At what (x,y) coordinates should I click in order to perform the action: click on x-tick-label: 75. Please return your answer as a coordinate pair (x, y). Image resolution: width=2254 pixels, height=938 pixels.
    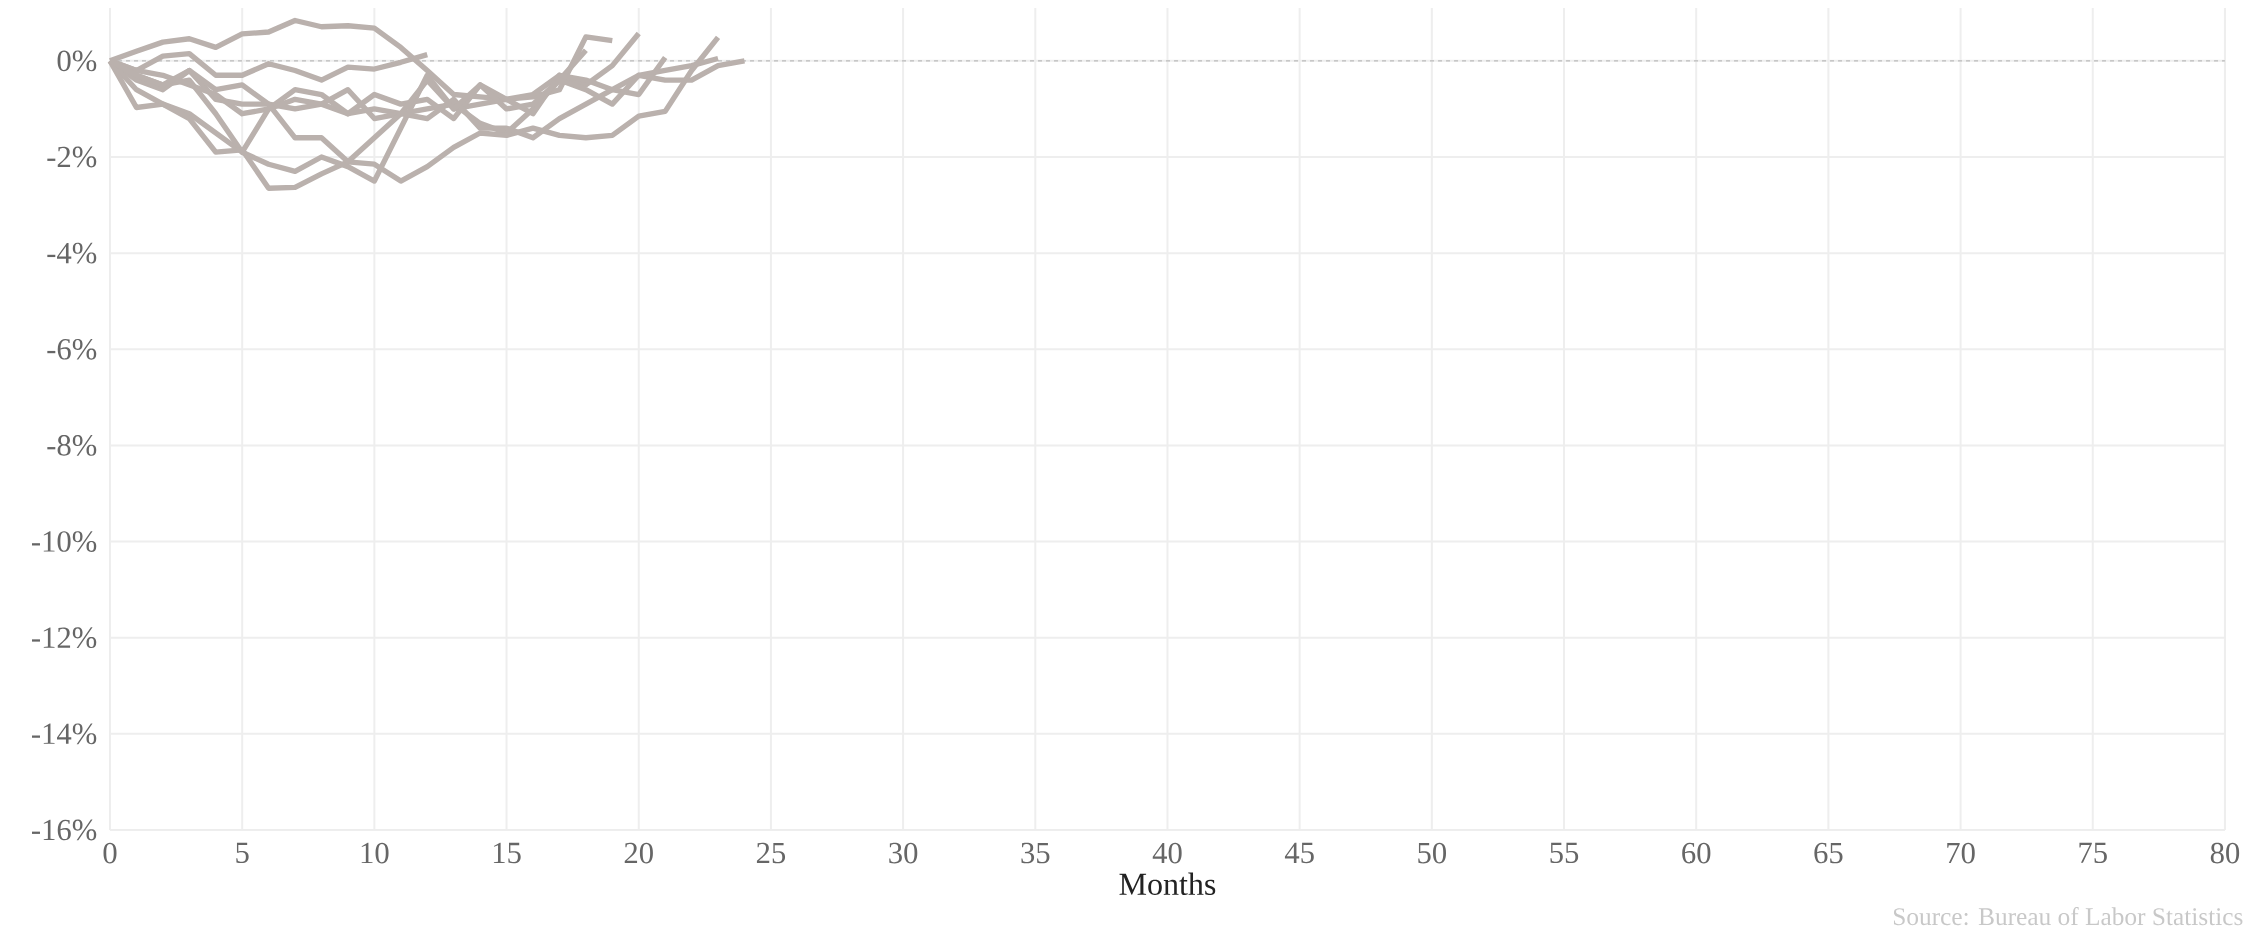
    Looking at the image, I should click on (2093, 853).